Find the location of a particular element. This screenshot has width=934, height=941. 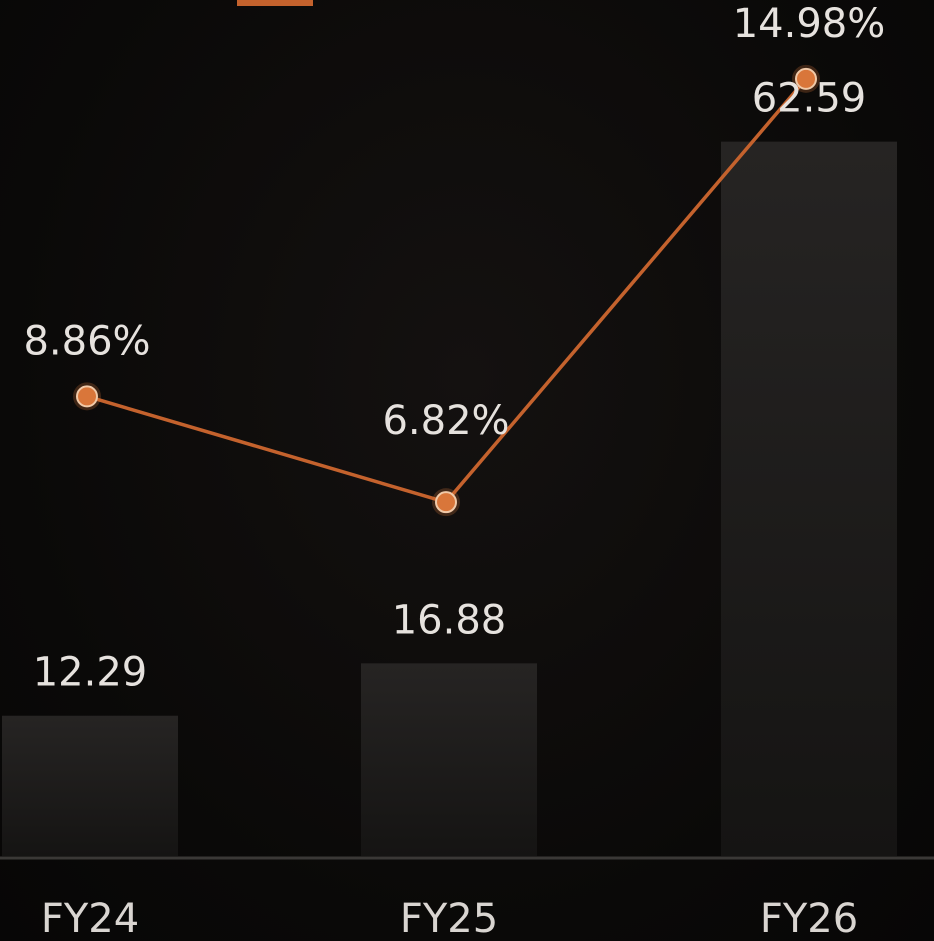

x-tick-label: FY24 is located at coordinates (90, 918).